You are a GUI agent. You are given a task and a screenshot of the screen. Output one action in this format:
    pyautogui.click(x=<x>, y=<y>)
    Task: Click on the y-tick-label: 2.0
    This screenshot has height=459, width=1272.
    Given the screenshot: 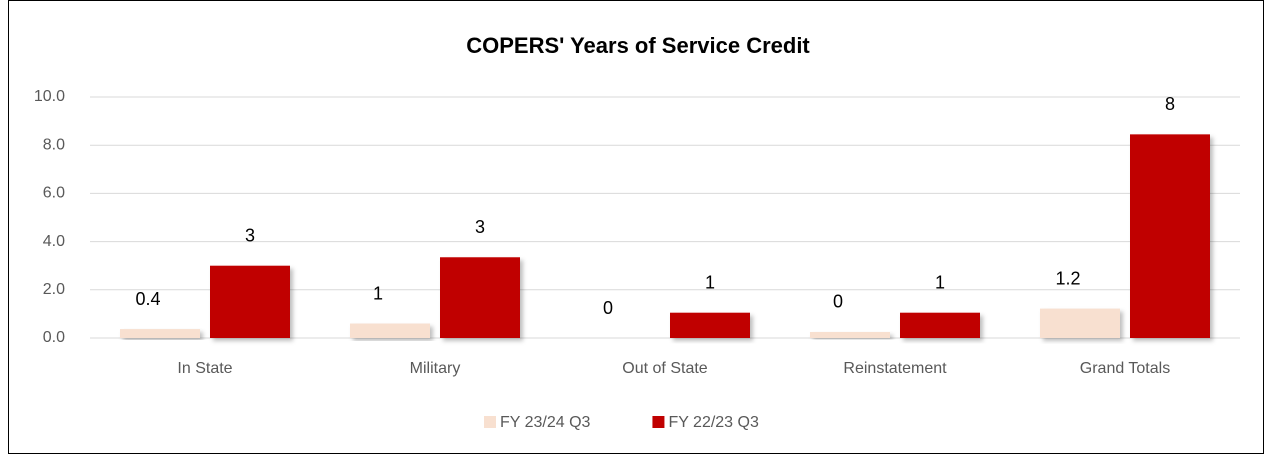 What is the action you would take?
    pyautogui.click(x=54, y=289)
    